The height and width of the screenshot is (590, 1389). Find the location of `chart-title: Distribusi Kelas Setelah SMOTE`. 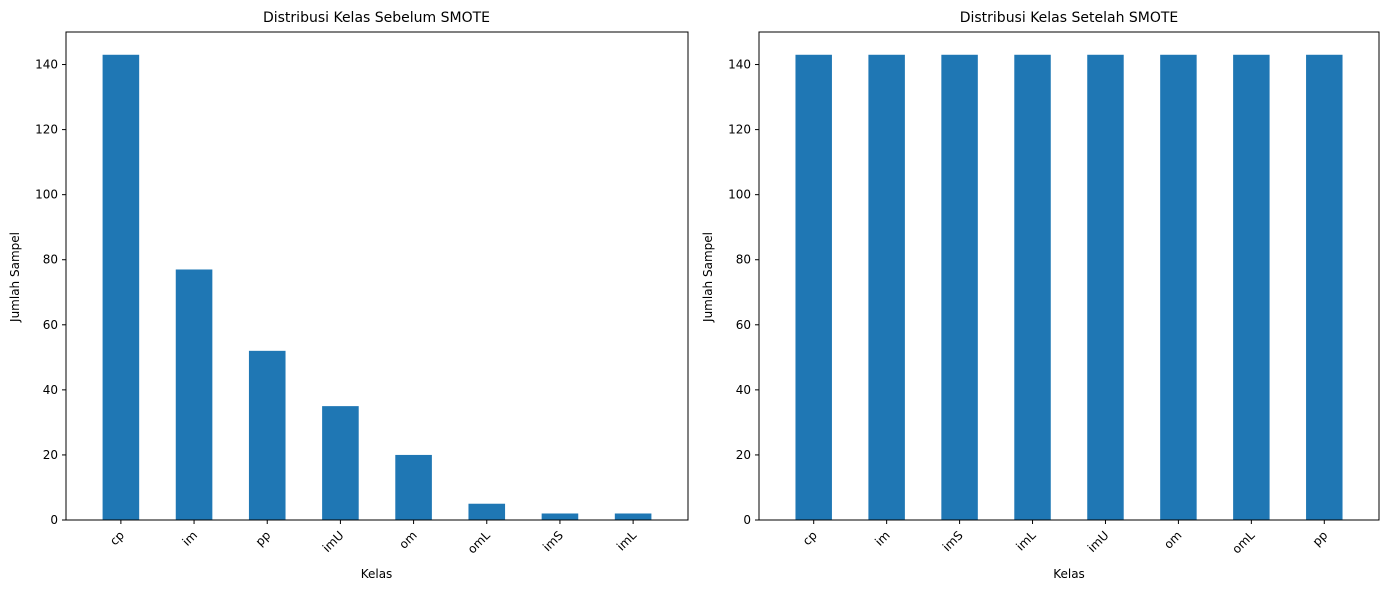

chart-title: Distribusi Kelas Setelah SMOTE is located at coordinates (1069, 18).